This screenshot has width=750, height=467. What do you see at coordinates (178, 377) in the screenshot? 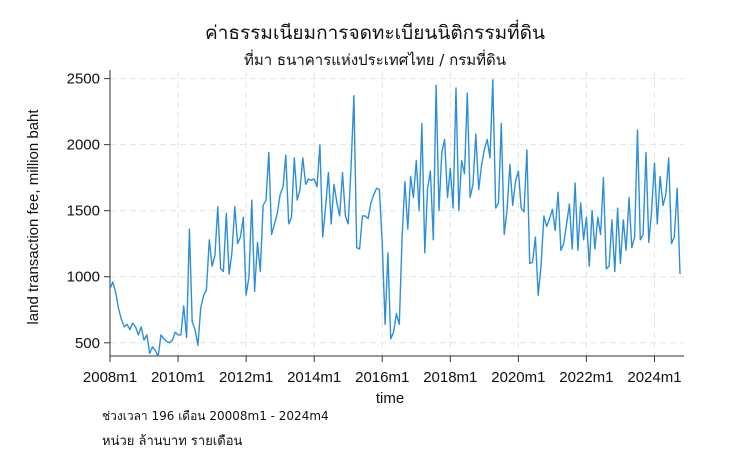
I see `x-tick-label: 2010m1` at bounding box center [178, 377].